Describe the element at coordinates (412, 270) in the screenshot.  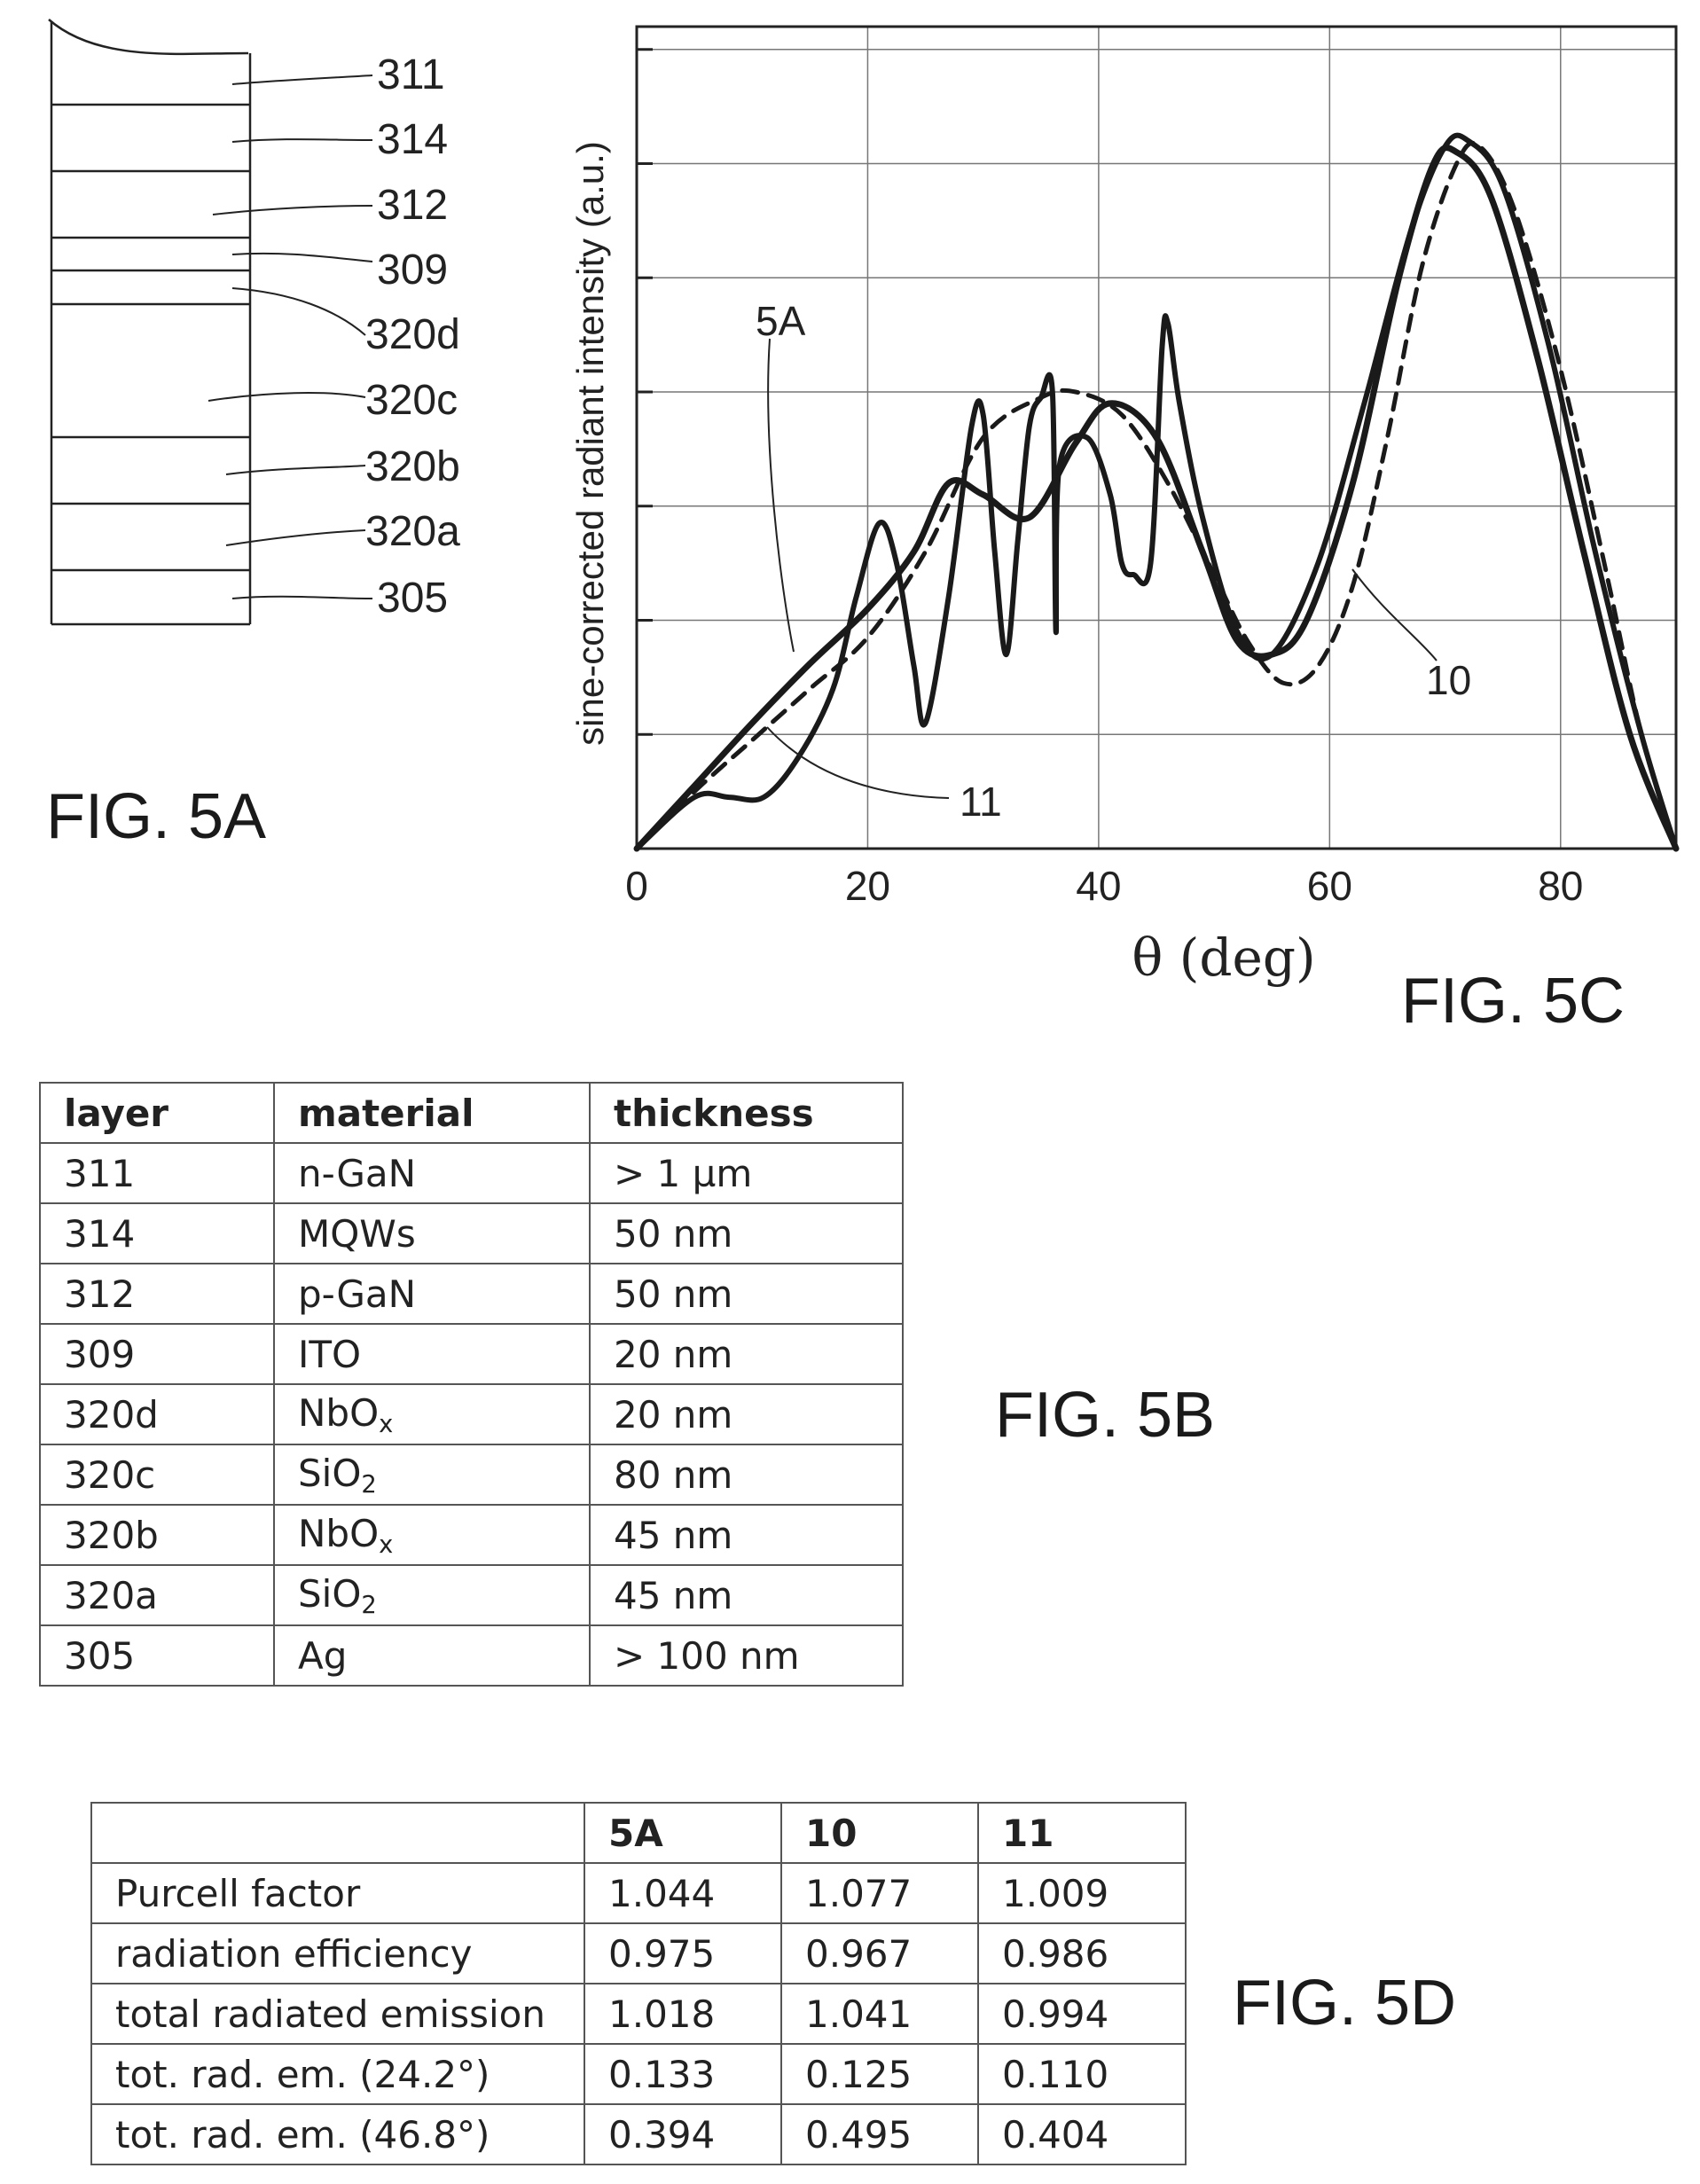
I see `layer-label: 309` at that location.